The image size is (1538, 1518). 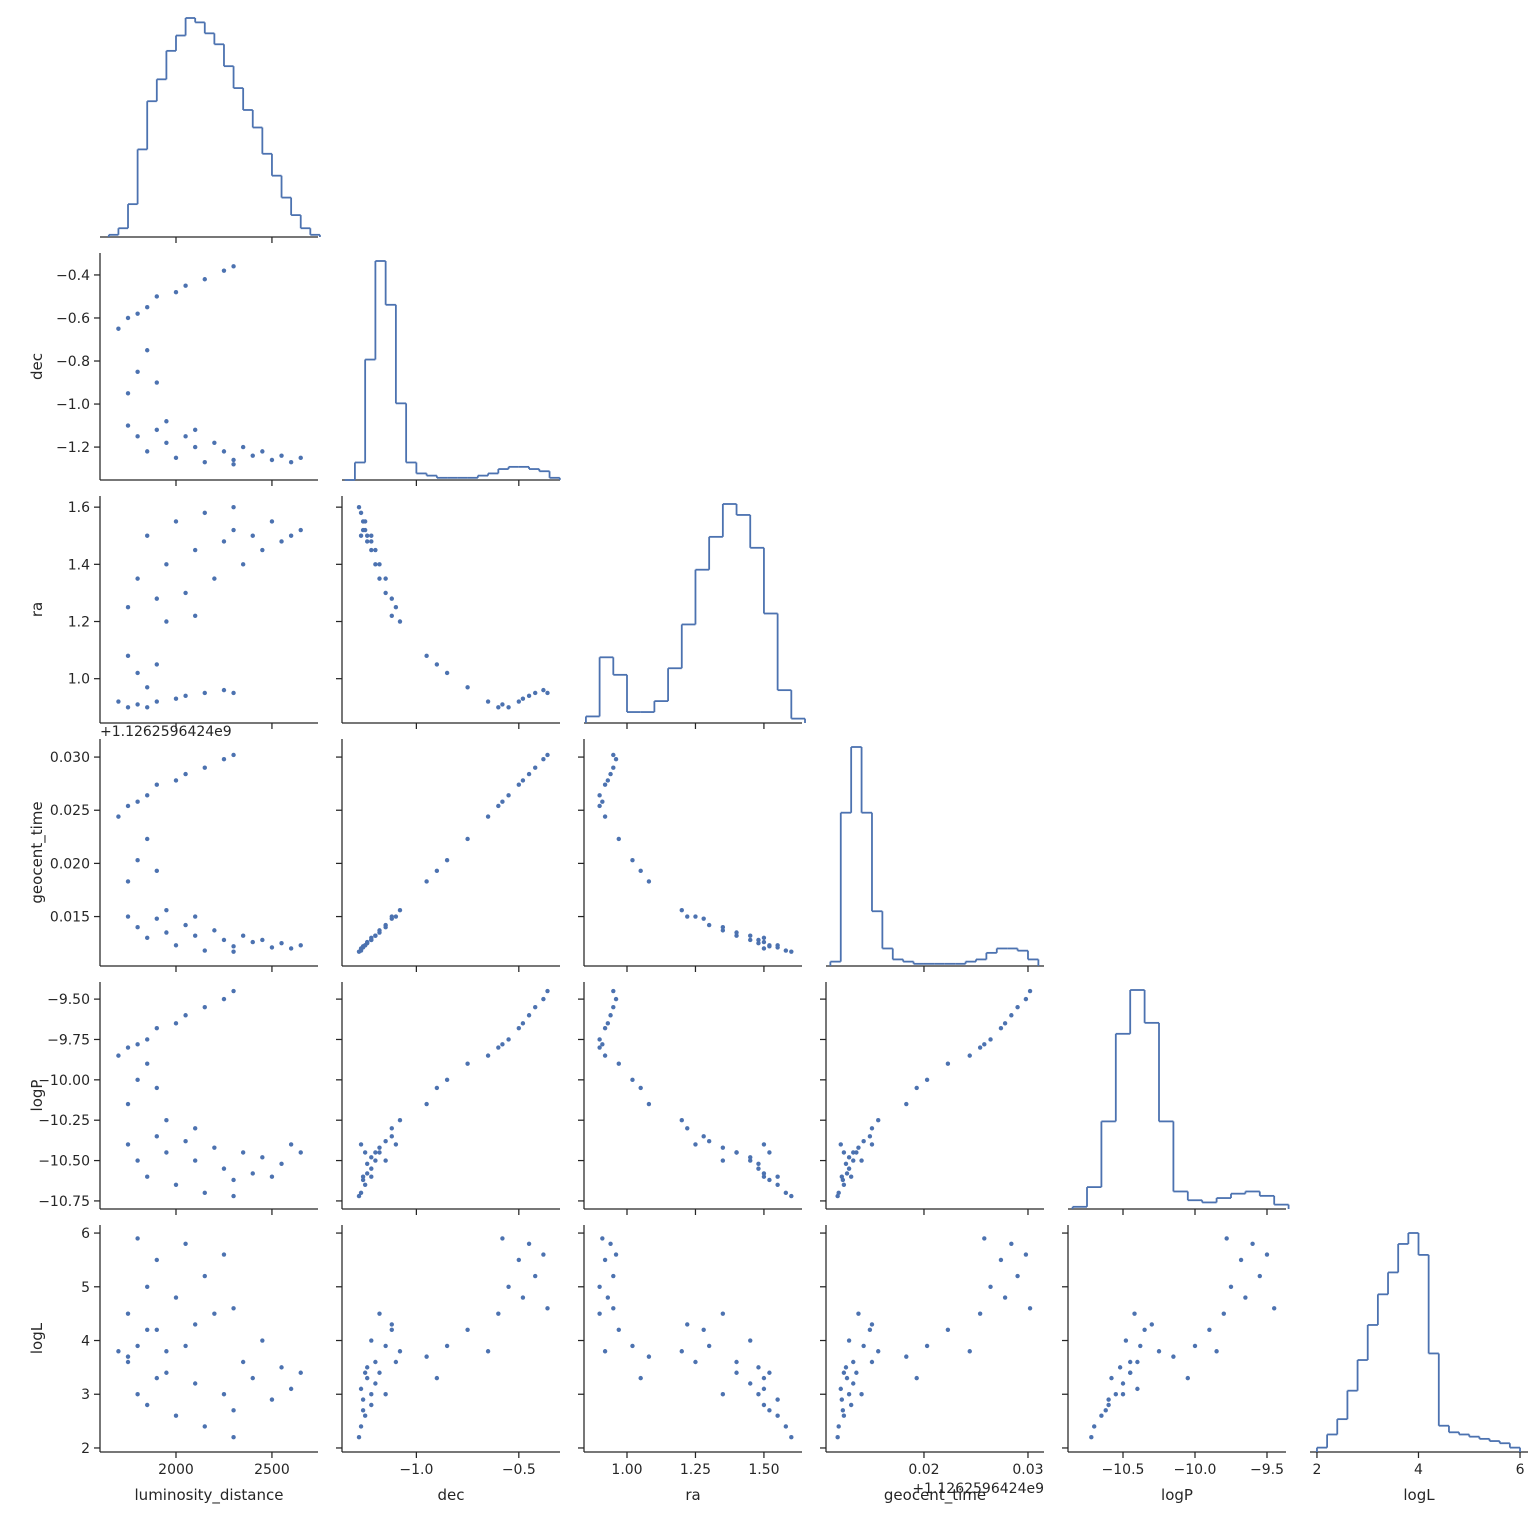 What do you see at coordinates (79, 680) in the screenshot?
I see `y-tick-label: 1.0` at bounding box center [79, 680].